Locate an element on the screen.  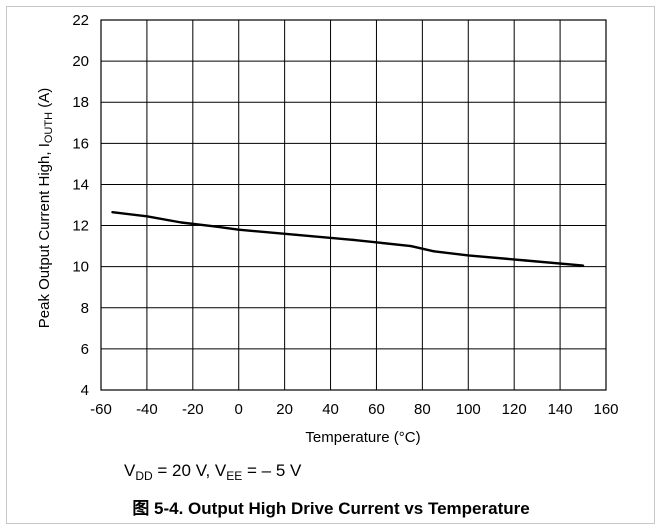
series-points is located at coordinates (348, 238).